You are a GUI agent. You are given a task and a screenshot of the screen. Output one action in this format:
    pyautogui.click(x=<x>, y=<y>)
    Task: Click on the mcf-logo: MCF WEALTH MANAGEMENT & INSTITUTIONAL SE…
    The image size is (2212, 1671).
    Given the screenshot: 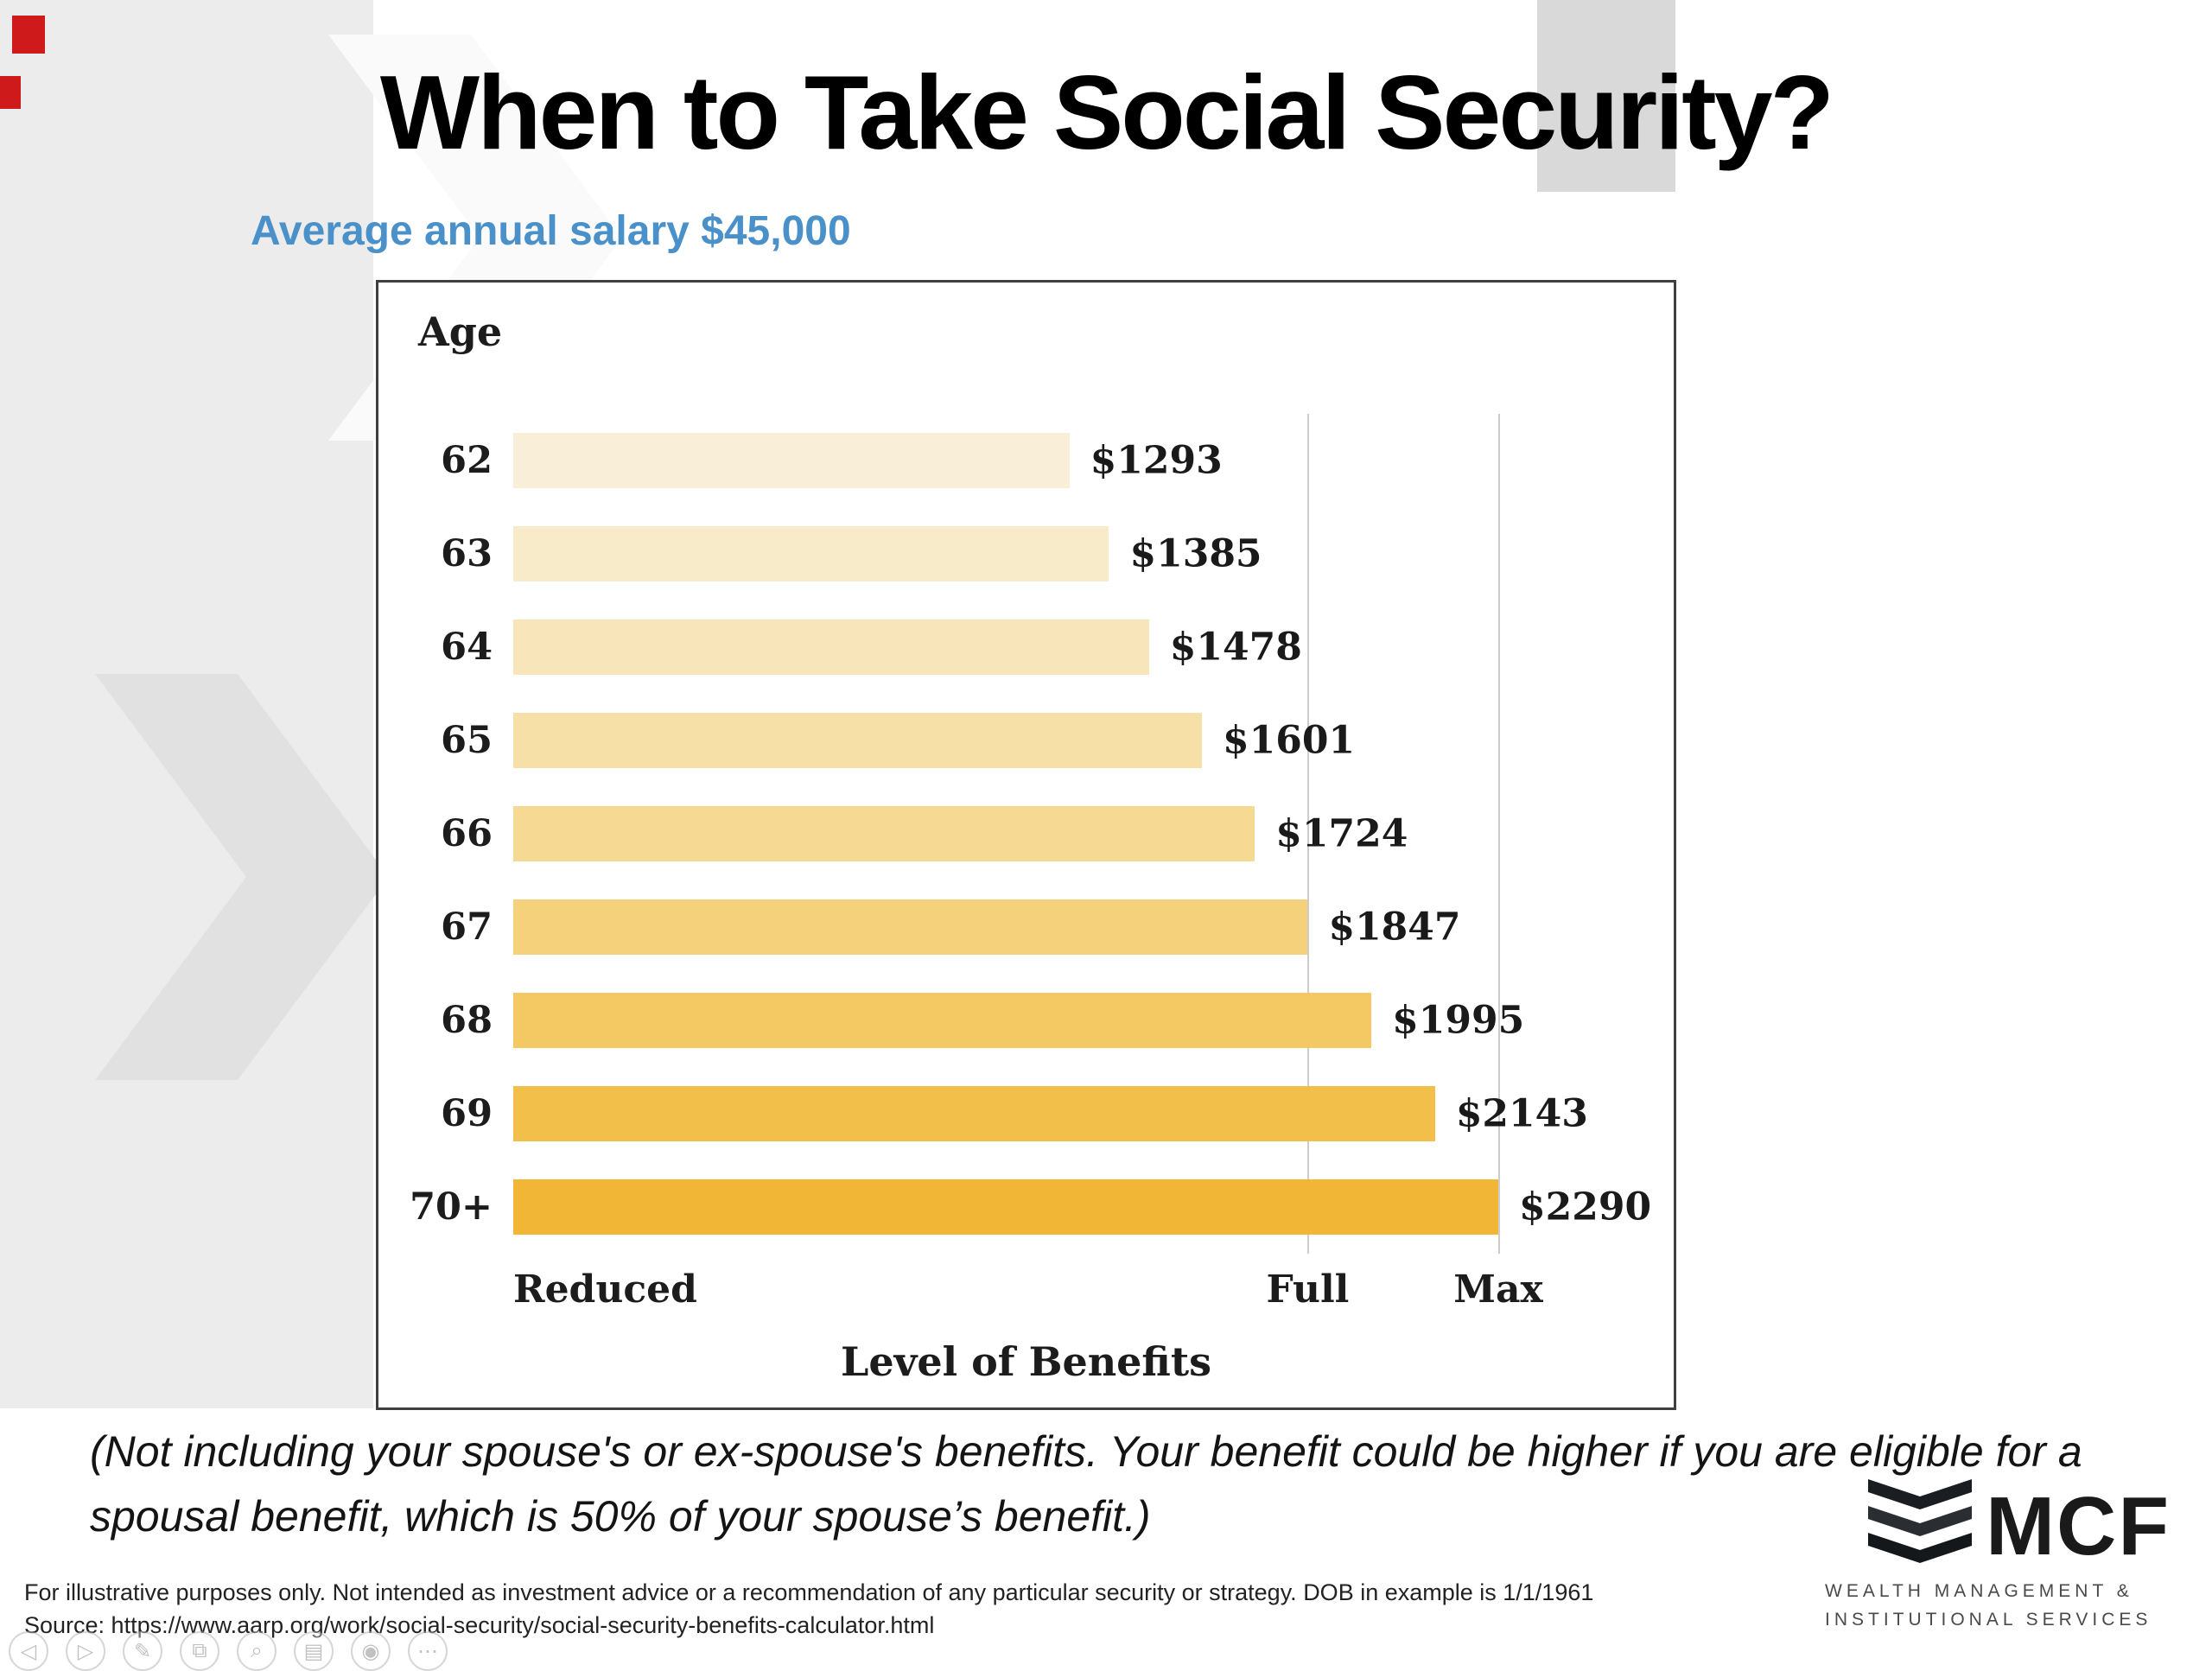 What is the action you would take?
    pyautogui.click(x=1998, y=1556)
    